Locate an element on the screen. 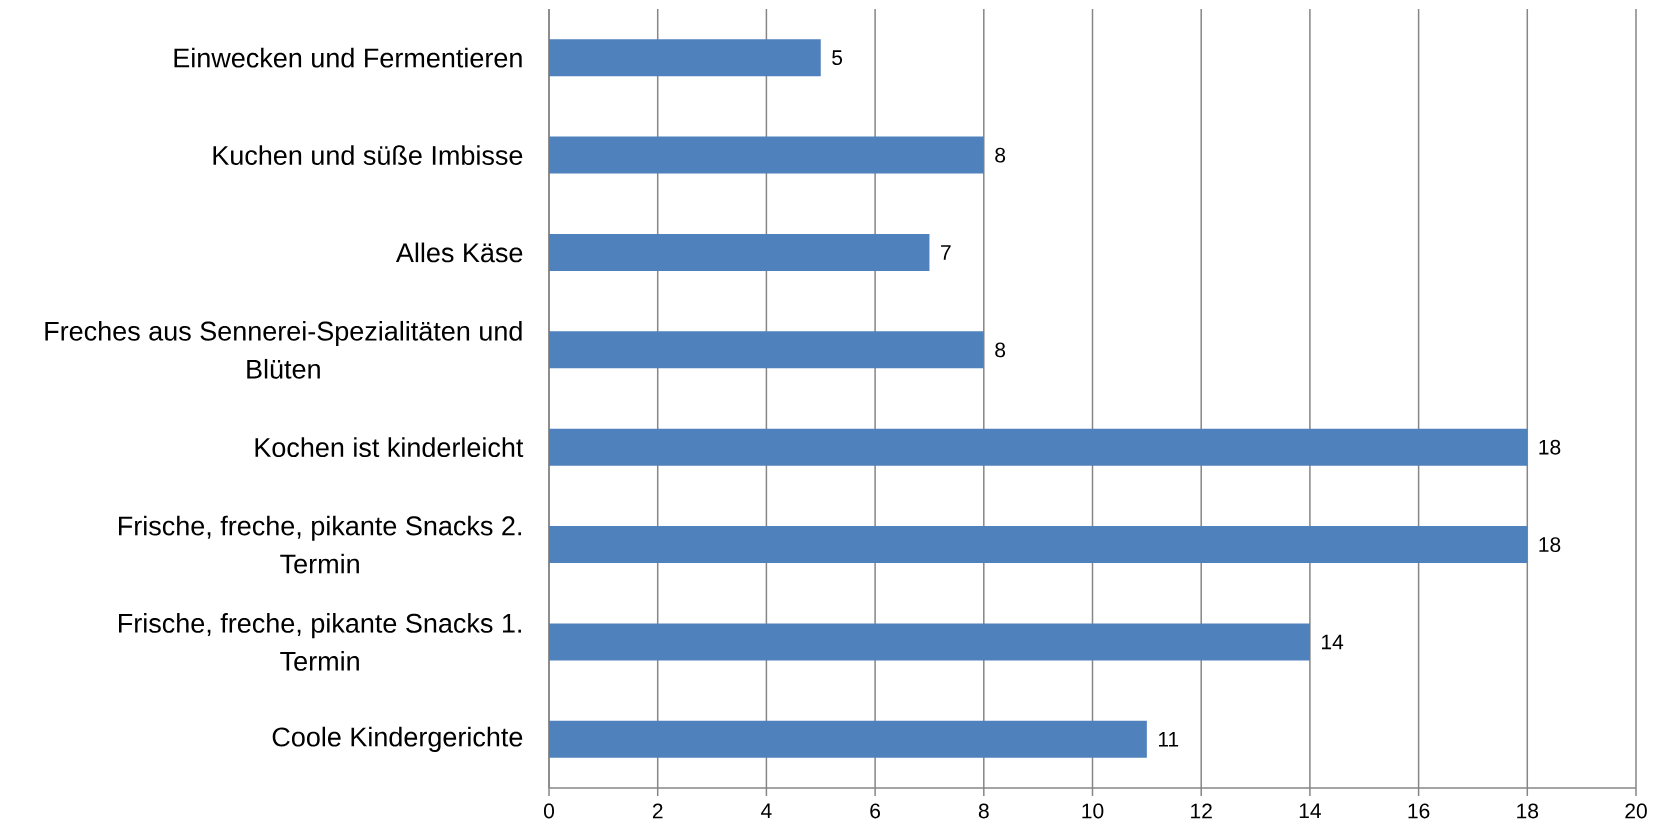 The height and width of the screenshot is (836, 1669). x-tick-label: 14 is located at coordinates (1310, 810).